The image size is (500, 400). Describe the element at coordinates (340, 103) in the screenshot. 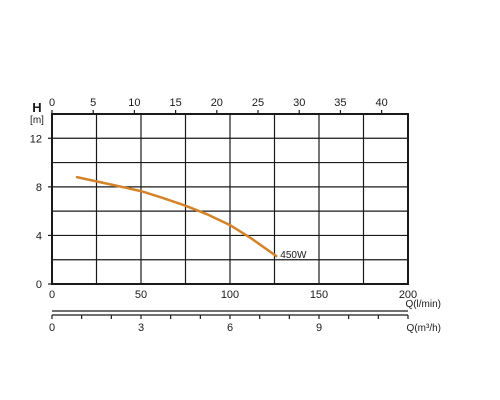

I see `top-tick-label: 35` at that location.